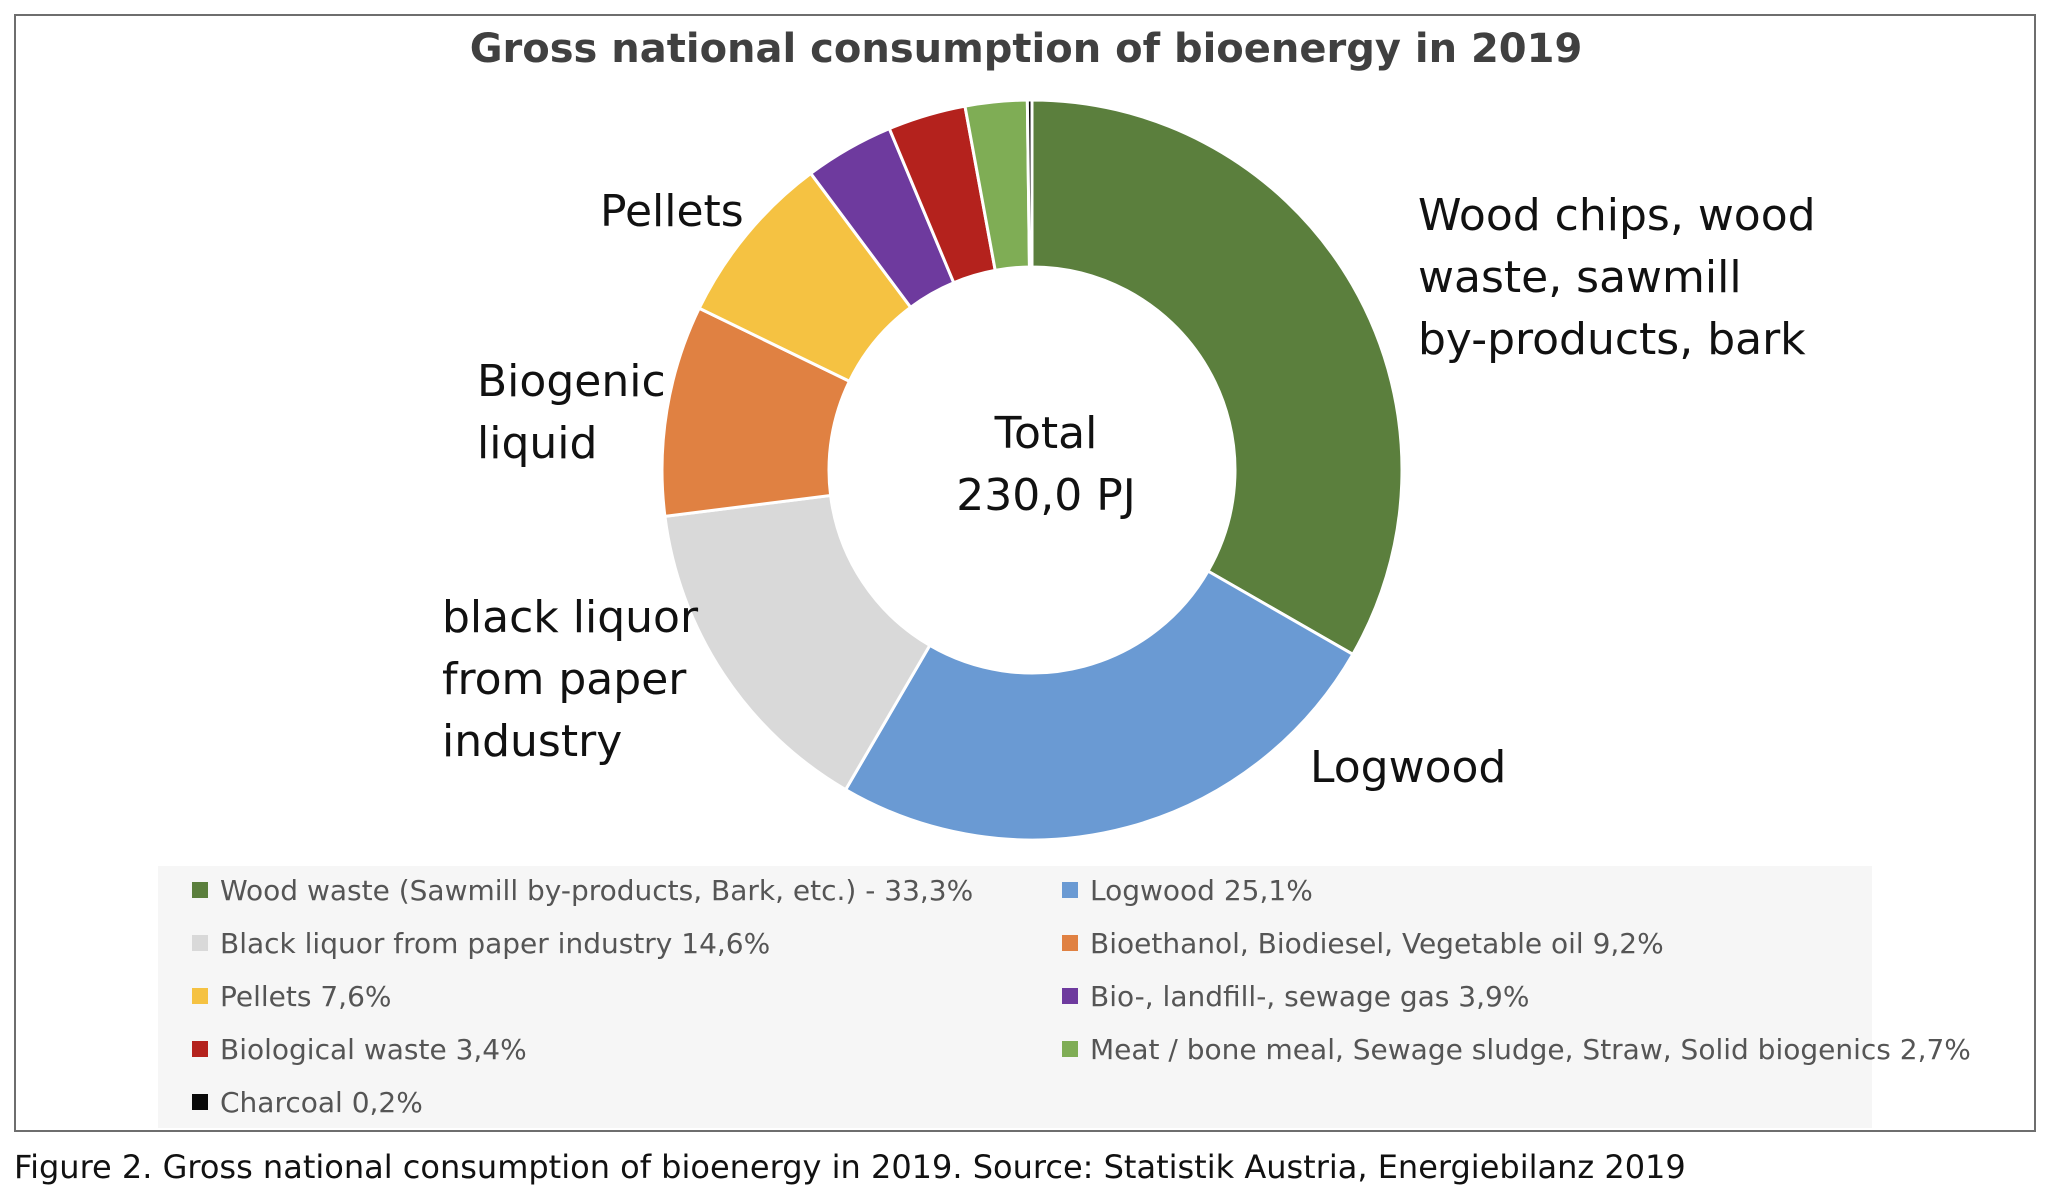  What do you see at coordinates (1310, 996) in the screenshot?
I see `legend-label: Bio-, landfill-, sewage gas 3,9%` at bounding box center [1310, 996].